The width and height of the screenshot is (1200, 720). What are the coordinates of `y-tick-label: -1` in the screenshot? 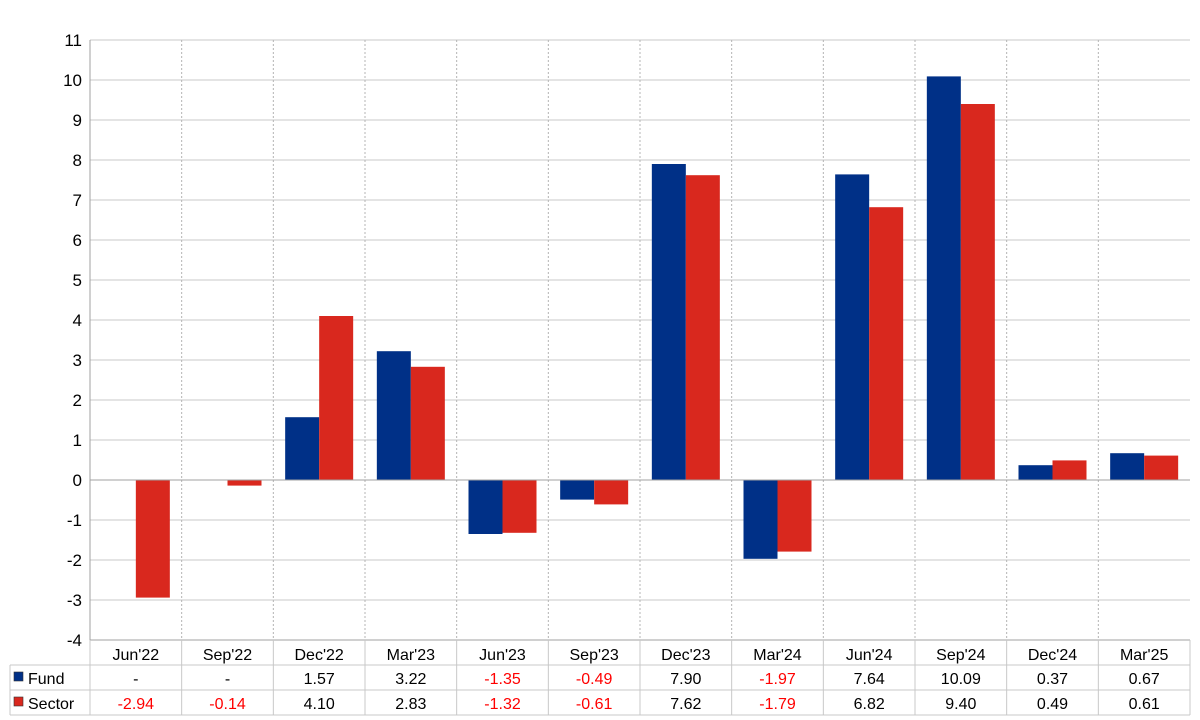 It's located at (74, 520).